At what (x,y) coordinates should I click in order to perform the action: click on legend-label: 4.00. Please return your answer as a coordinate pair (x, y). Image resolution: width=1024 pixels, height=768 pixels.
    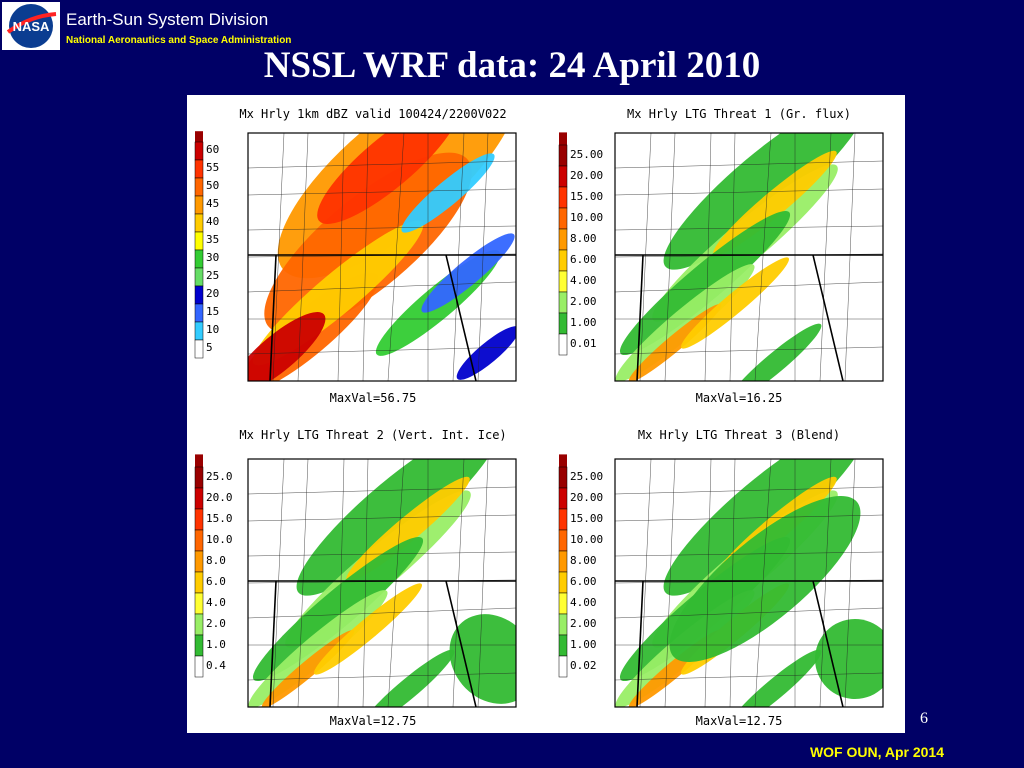
    Looking at the image, I should click on (583, 602).